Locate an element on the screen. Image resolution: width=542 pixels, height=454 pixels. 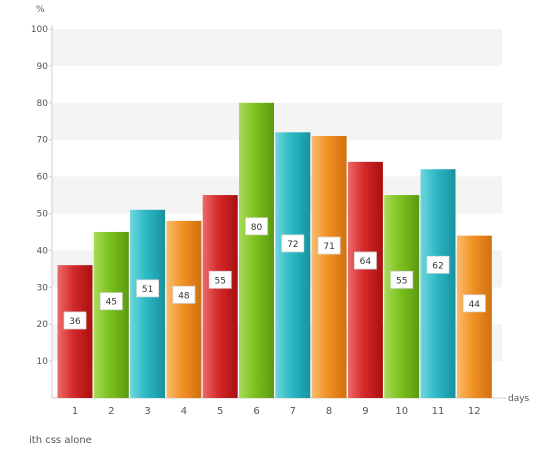
x-tick-label: 12 is located at coordinates (474, 411).